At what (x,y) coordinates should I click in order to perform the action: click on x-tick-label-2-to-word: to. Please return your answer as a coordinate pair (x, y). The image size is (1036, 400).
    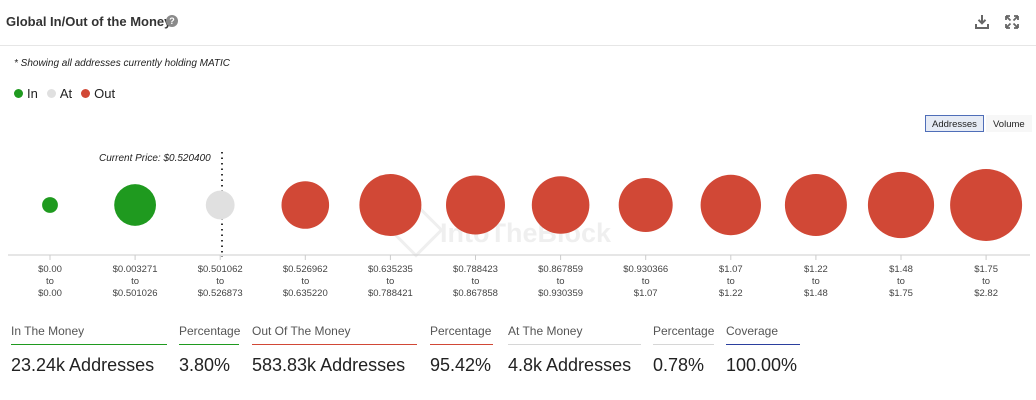
    Looking at the image, I should click on (220, 281).